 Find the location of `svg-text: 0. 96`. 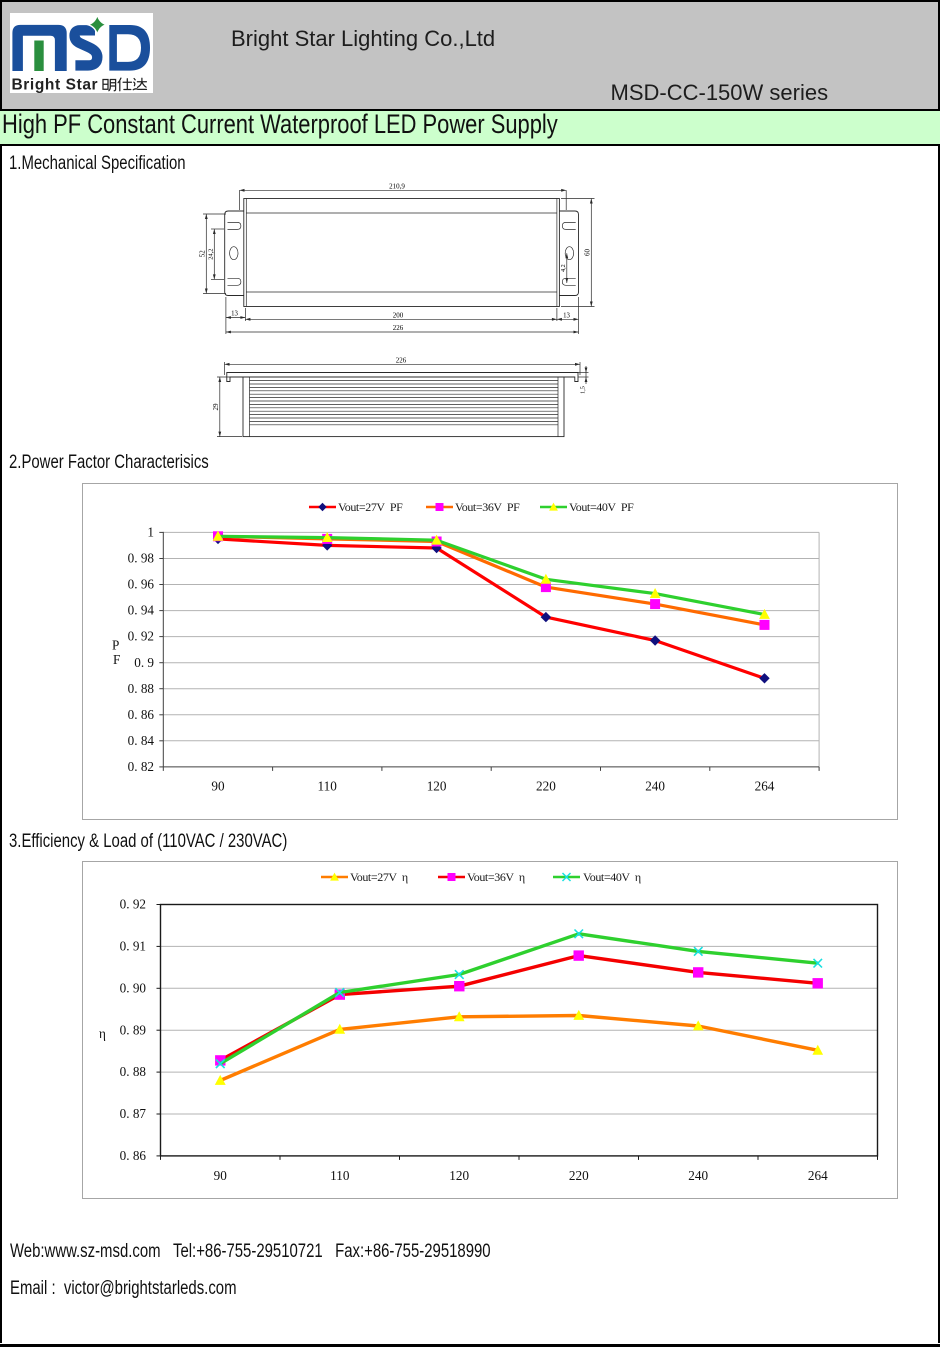

svg-text: 0. 96 is located at coordinates (141, 584).